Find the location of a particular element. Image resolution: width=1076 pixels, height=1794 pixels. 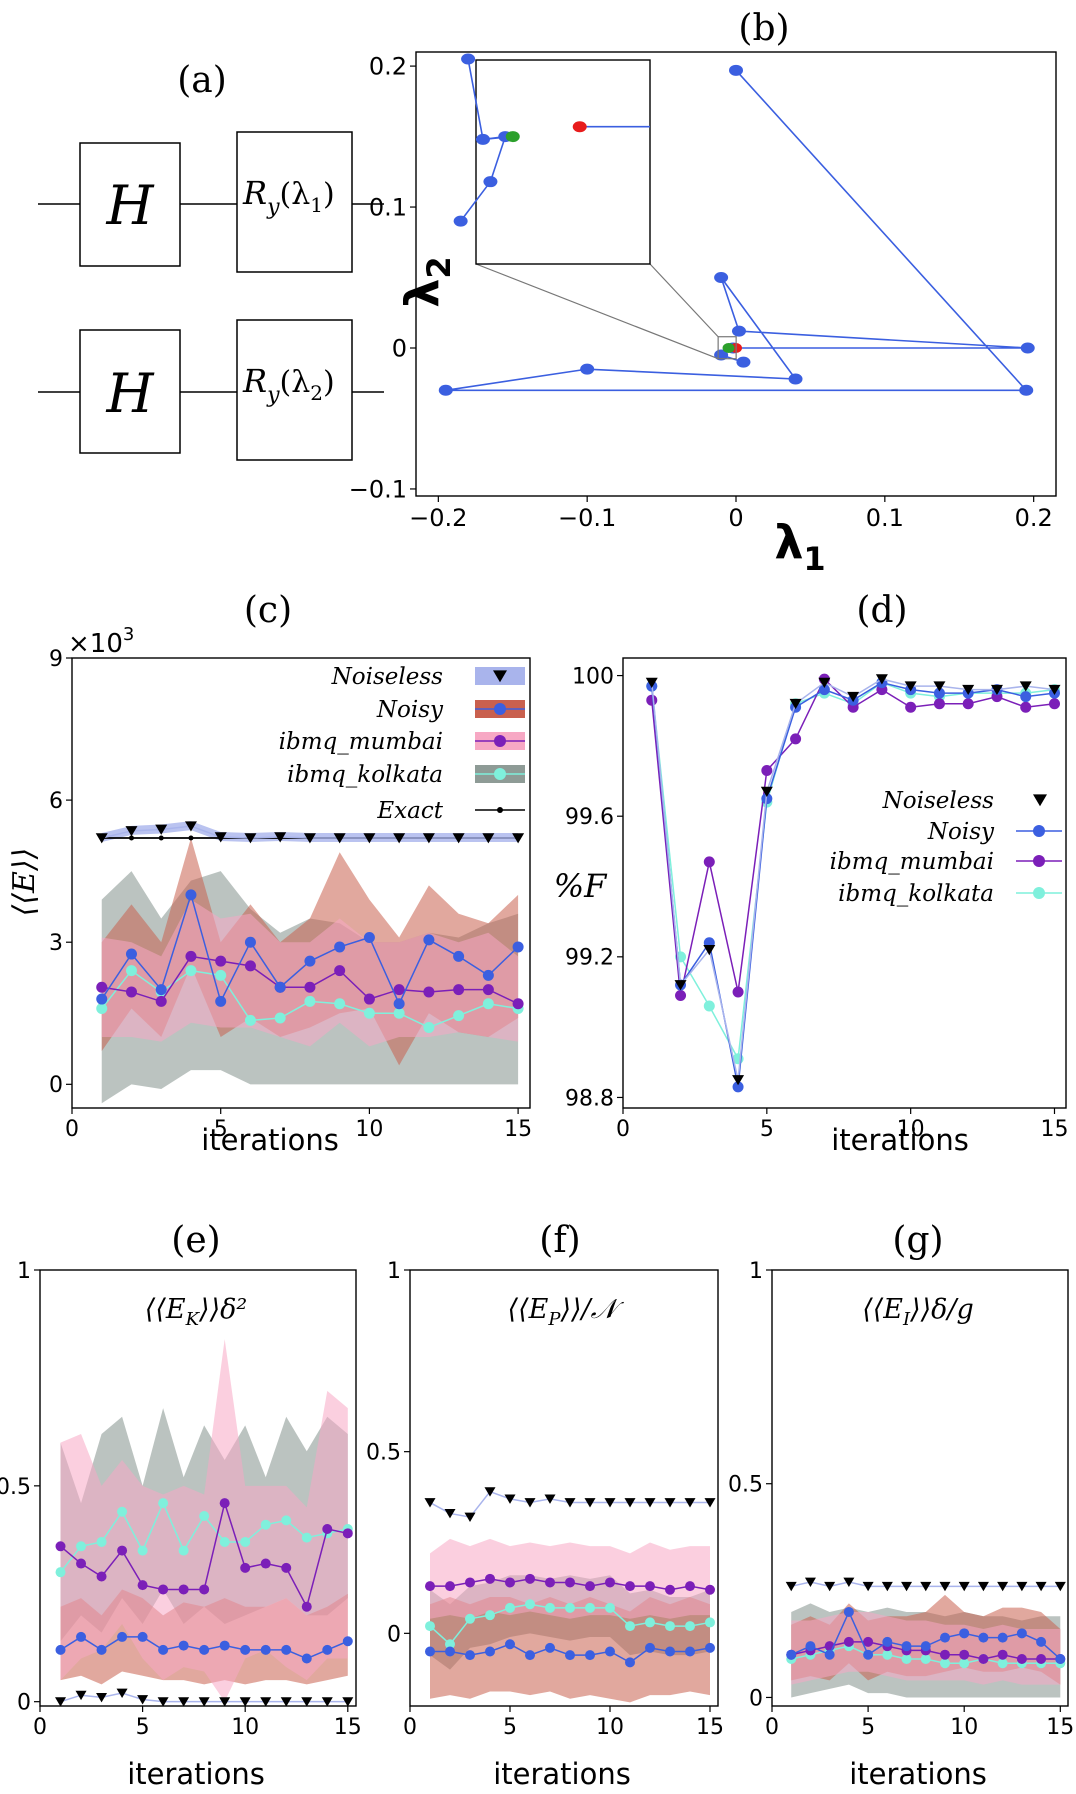

panel-d-legend-label: ibmq_kolkata is located at coordinates (916, 894).